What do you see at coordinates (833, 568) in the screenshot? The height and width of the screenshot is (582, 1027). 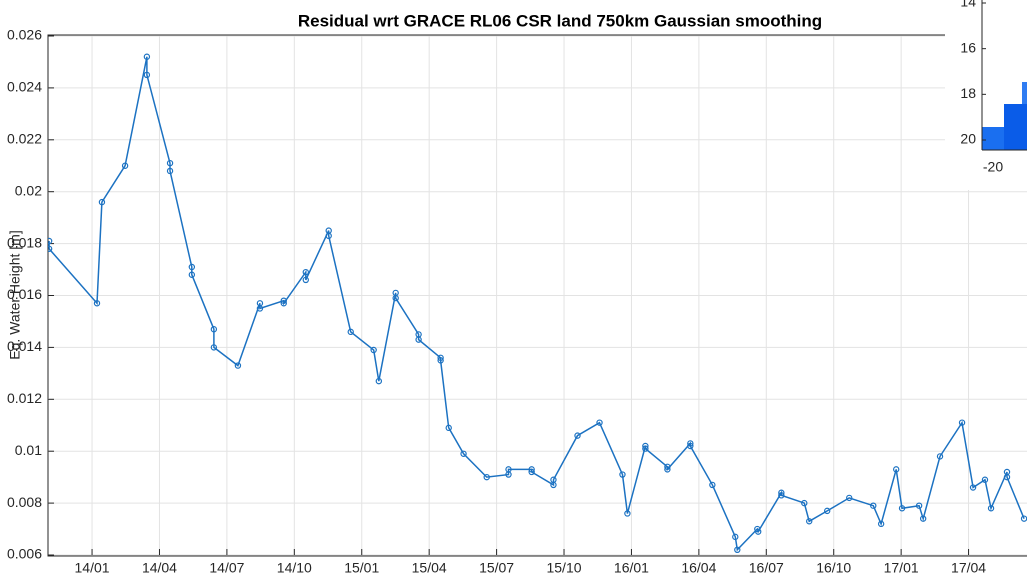 I see `x-tick-label: 16/10` at bounding box center [833, 568].